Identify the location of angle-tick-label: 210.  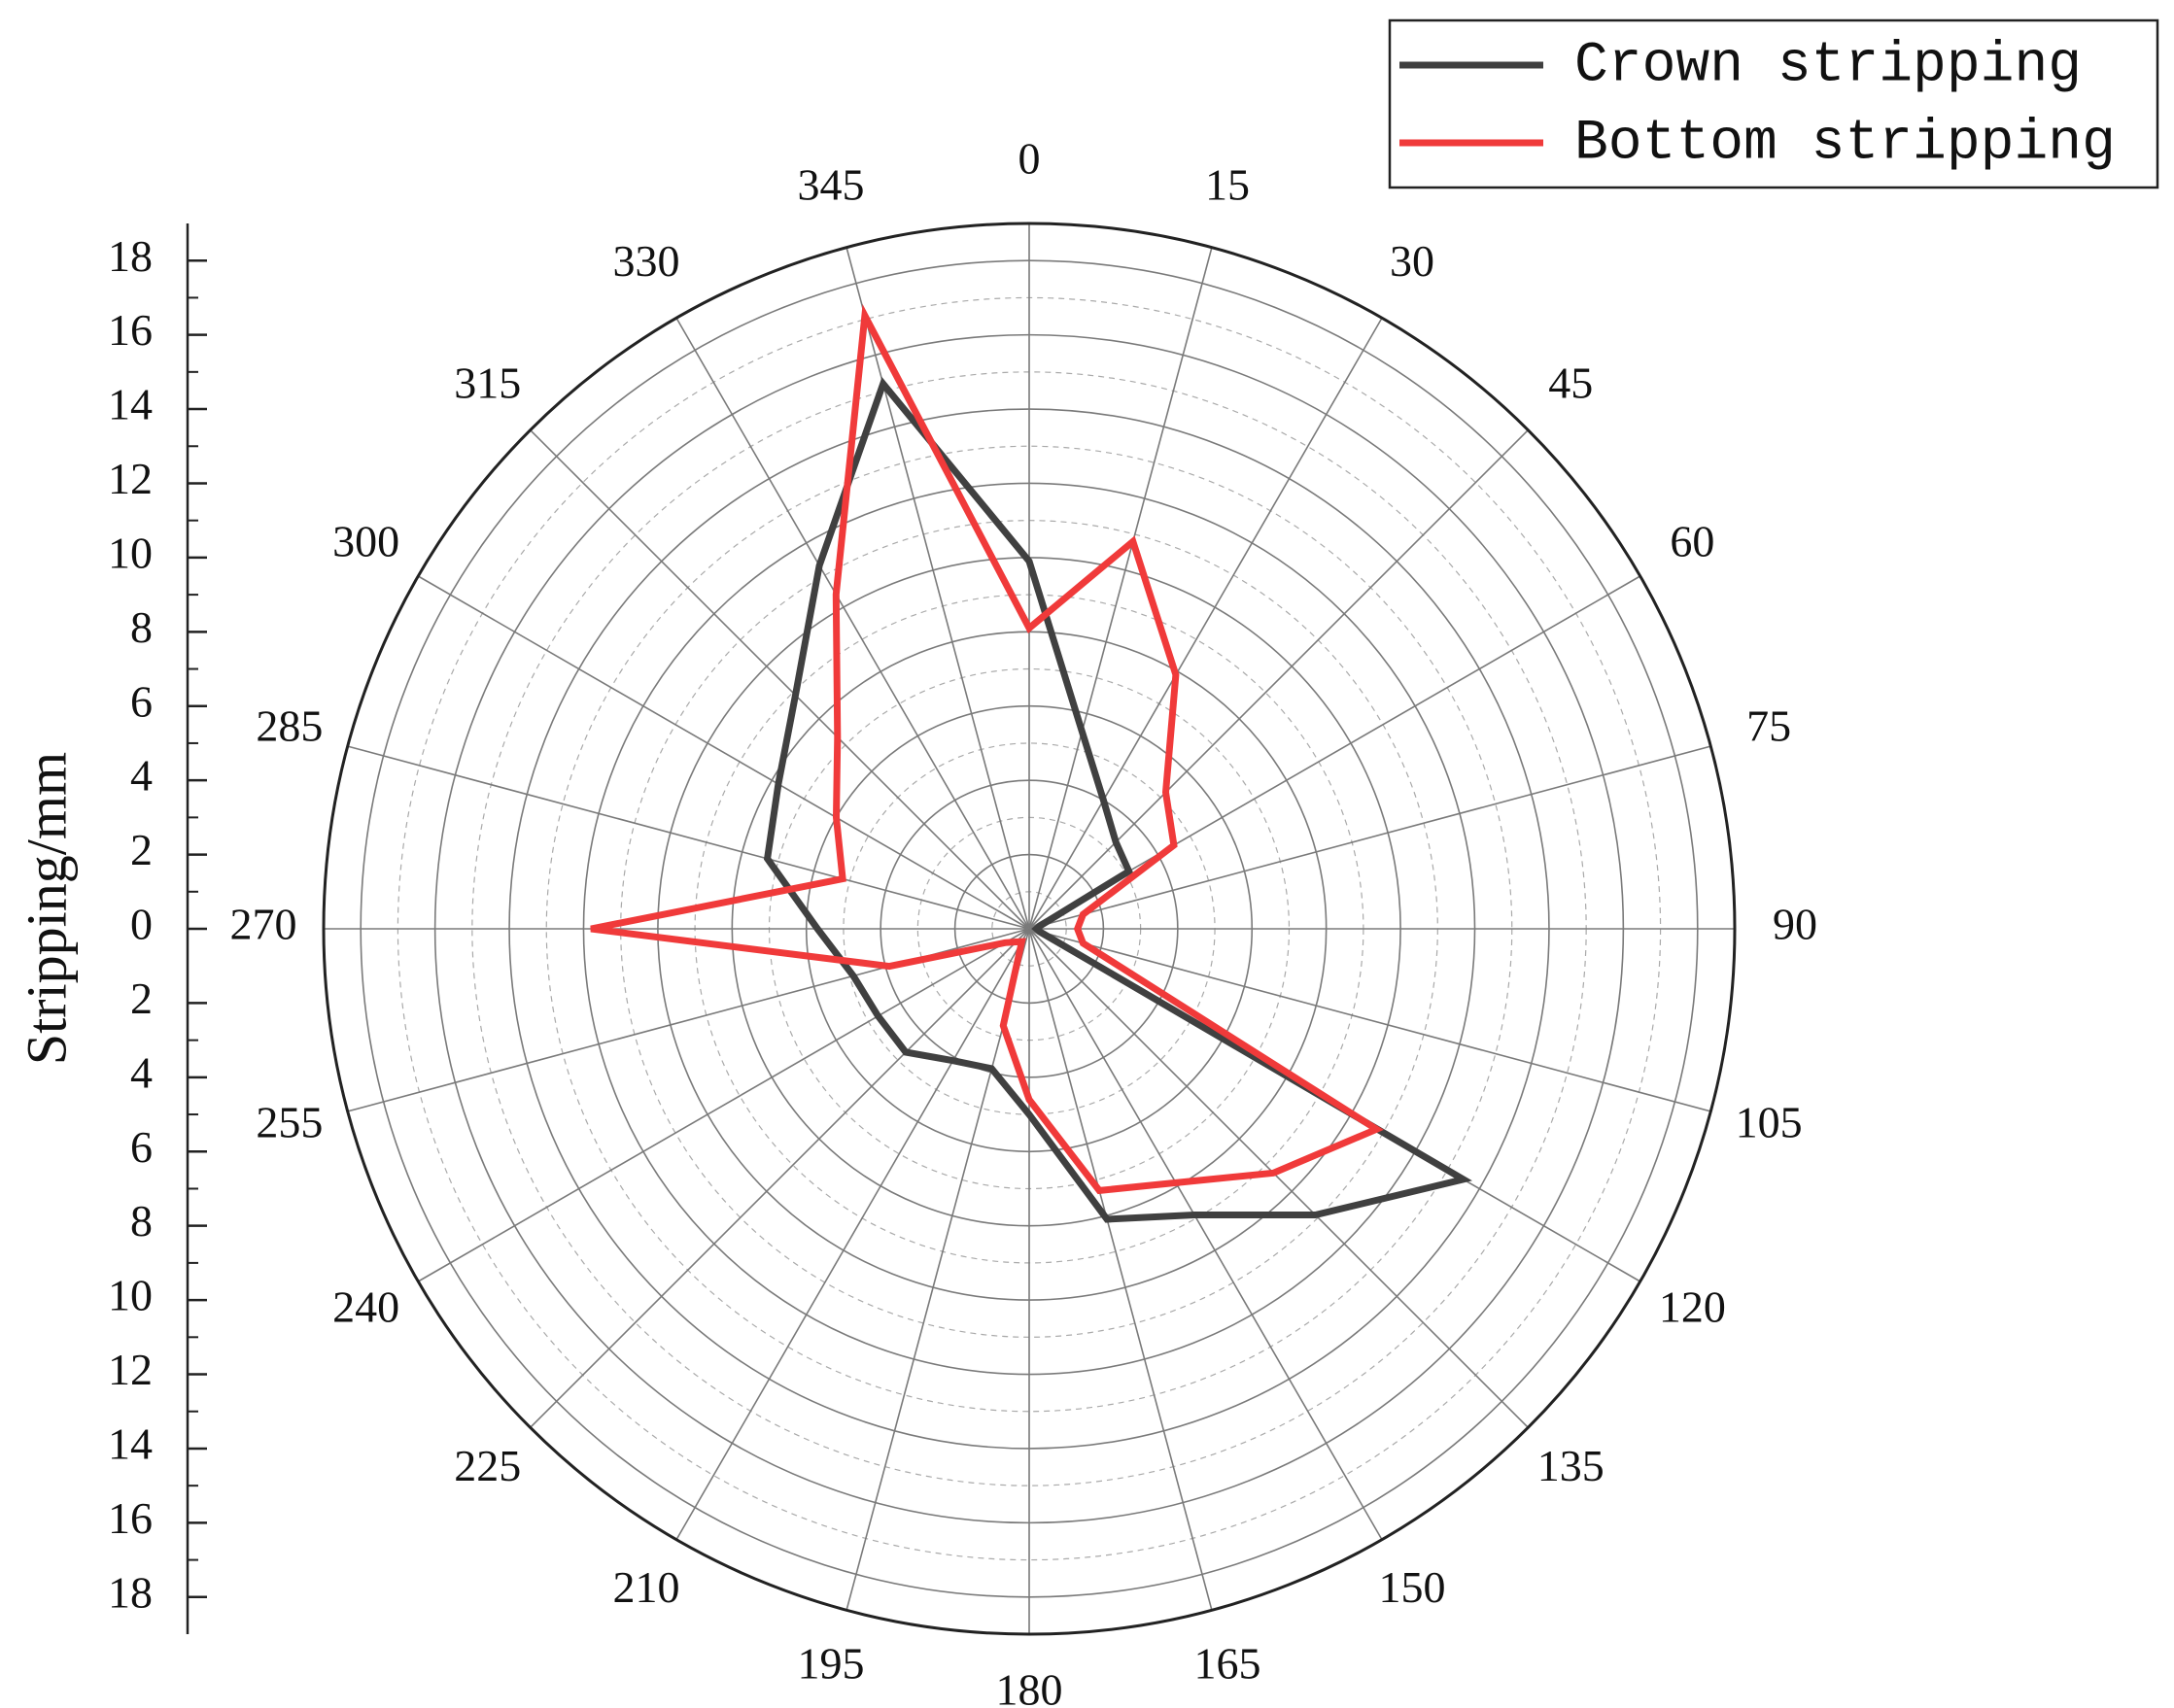
(646, 1587).